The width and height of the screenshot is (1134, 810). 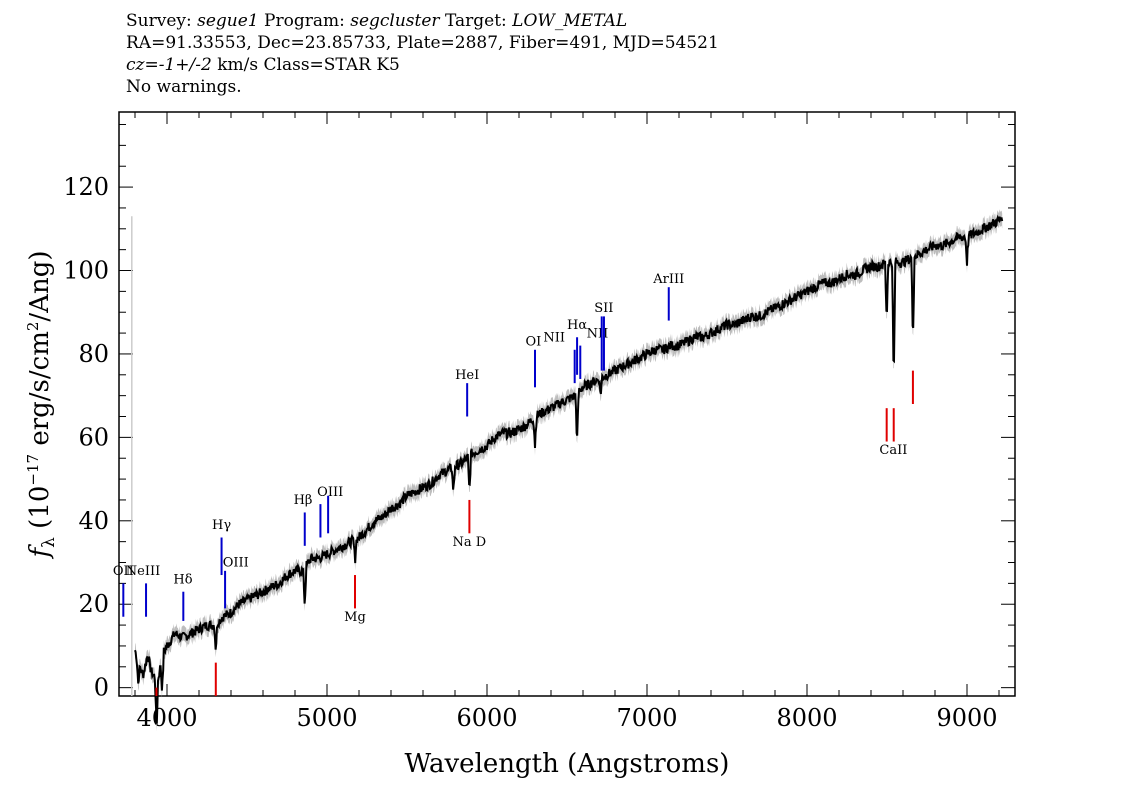 I want to click on line-label-sii: SII, so click(x=603, y=308).